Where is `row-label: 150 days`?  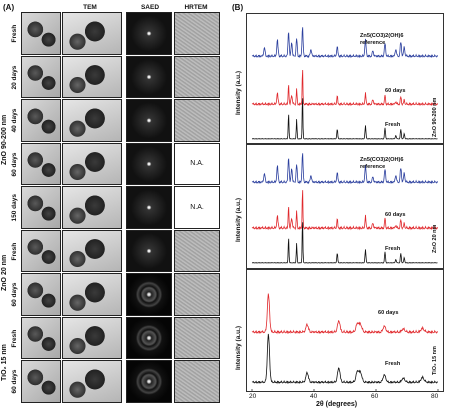 row-label: 150 days is located at coordinates (14, 208).